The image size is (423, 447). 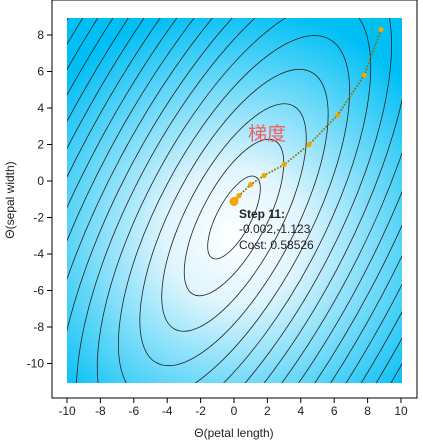 I want to click on y-tick-label: -2, so click(x=38, y=218).